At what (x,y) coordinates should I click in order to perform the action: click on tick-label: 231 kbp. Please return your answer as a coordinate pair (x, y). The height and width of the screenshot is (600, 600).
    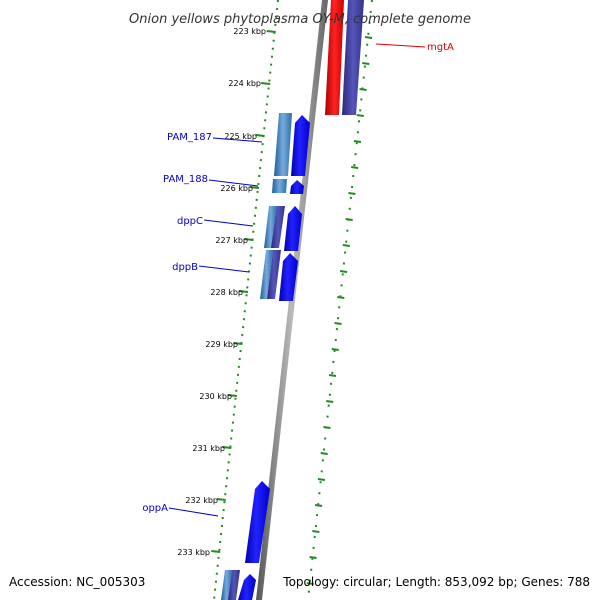
    Looking at the image, I should click on (208, 448).